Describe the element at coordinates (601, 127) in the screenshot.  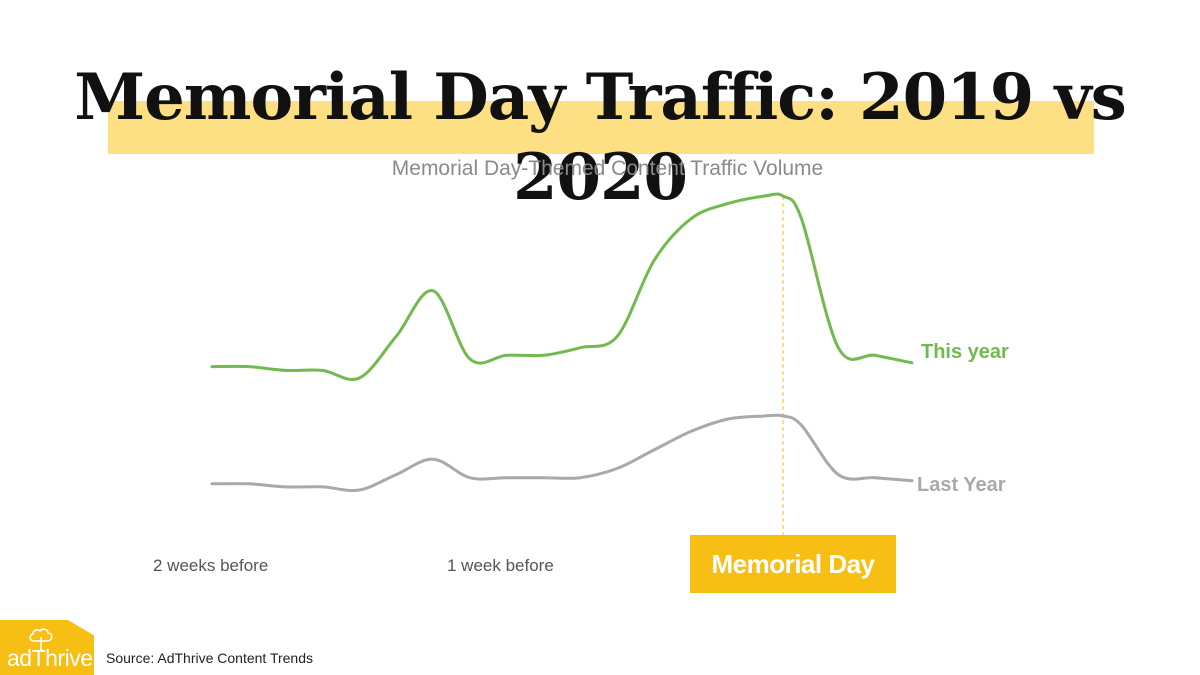
I see `title-highlight` at that location.